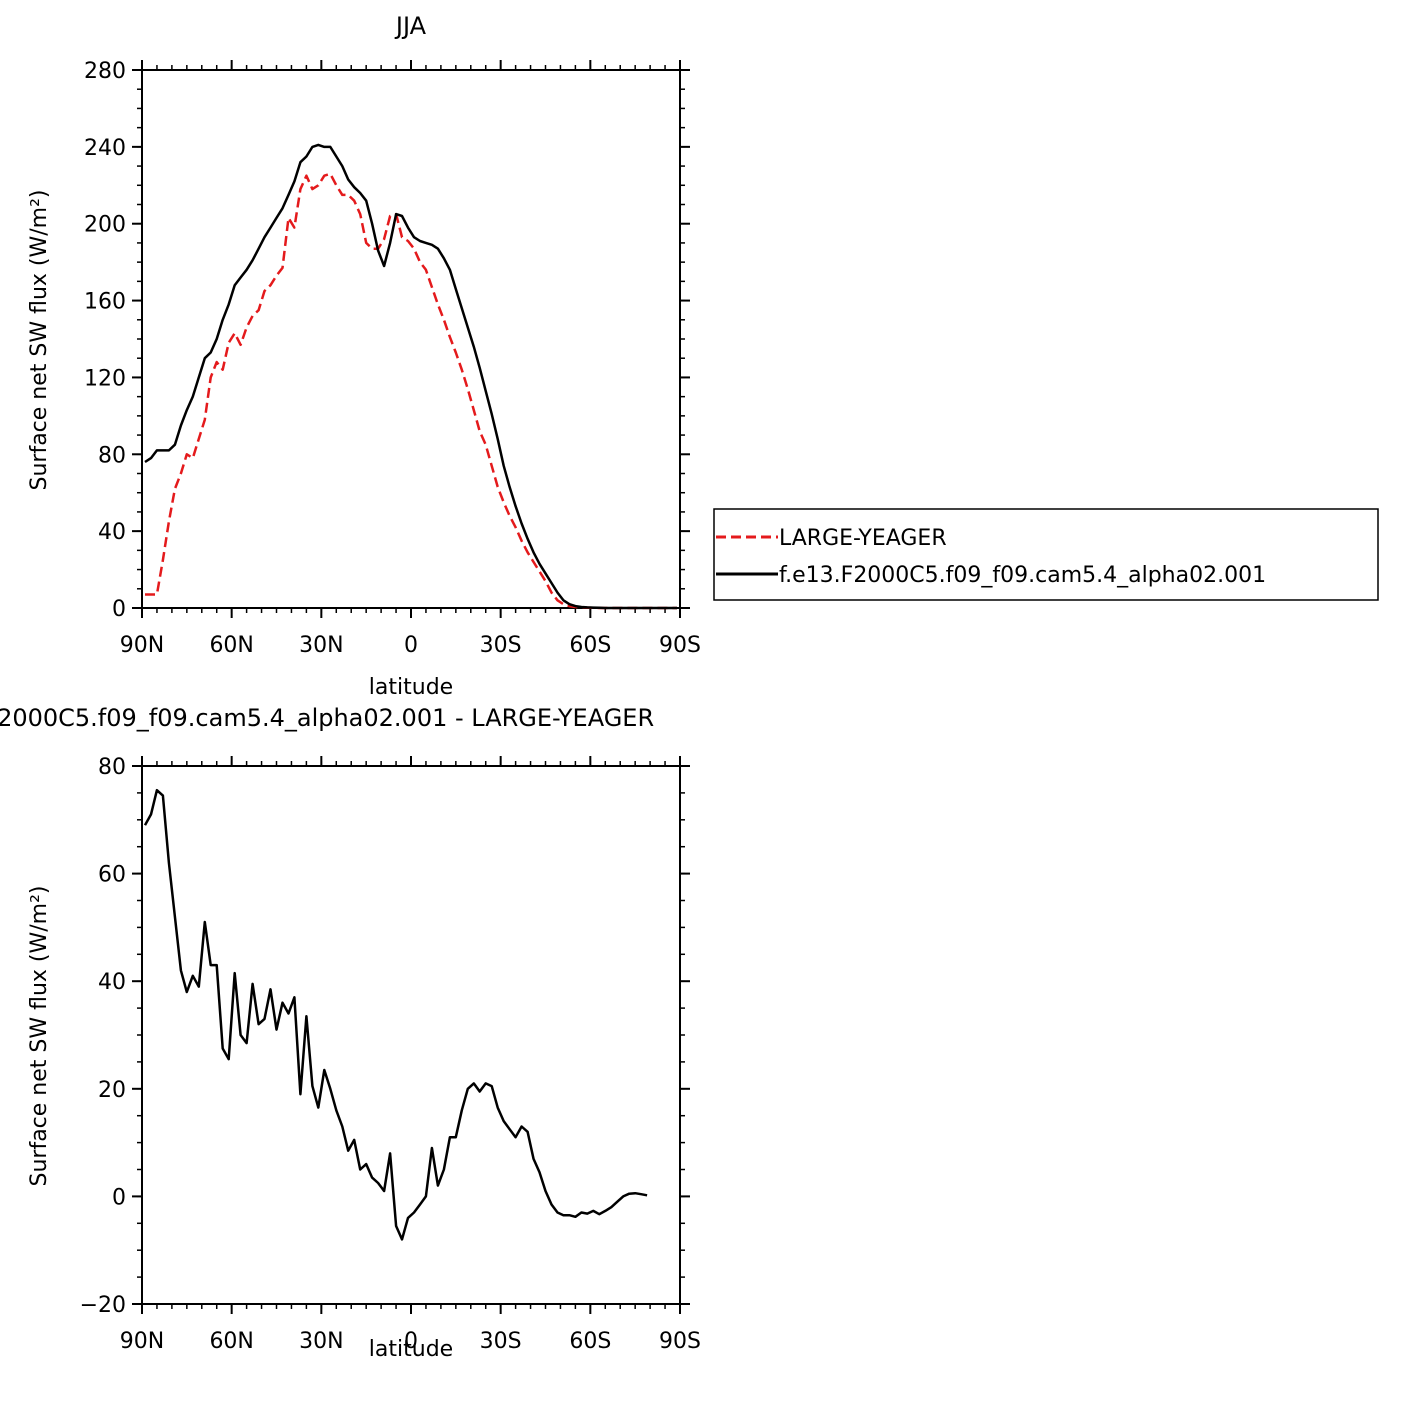 This screenshot has width=1402, height=1402. I want to click on bottom-y-tick-label: −20, so click(103, 1305).